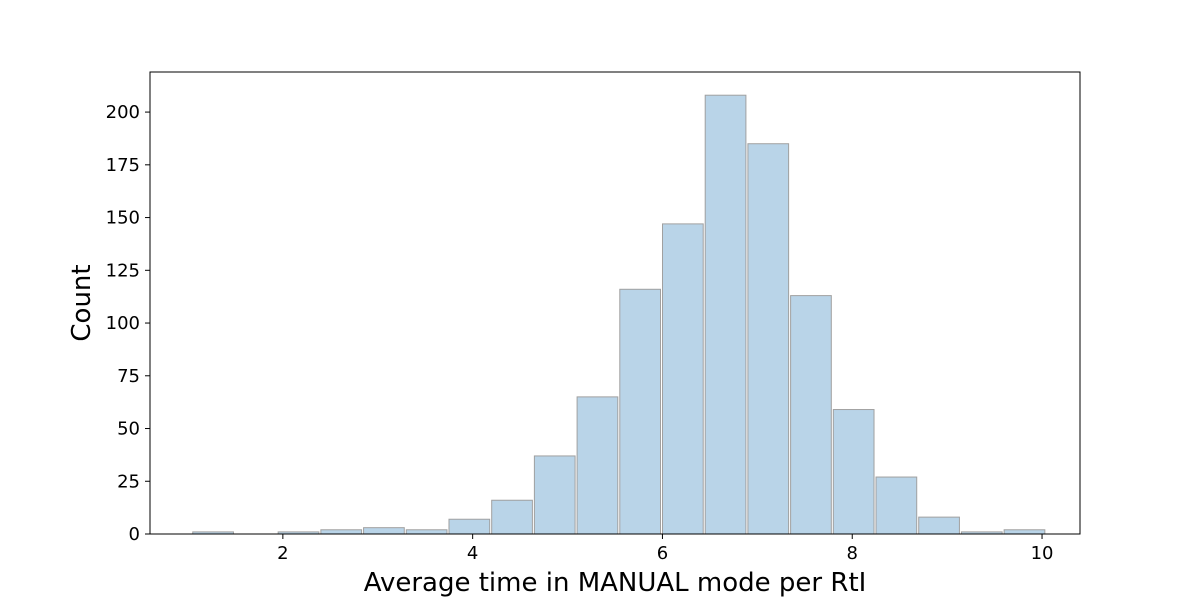 This screenshot has width=1200, height=600. Describe the element at coordinates (128, 429) in the screenshot. I see `y-tick-label: 50` at that location.